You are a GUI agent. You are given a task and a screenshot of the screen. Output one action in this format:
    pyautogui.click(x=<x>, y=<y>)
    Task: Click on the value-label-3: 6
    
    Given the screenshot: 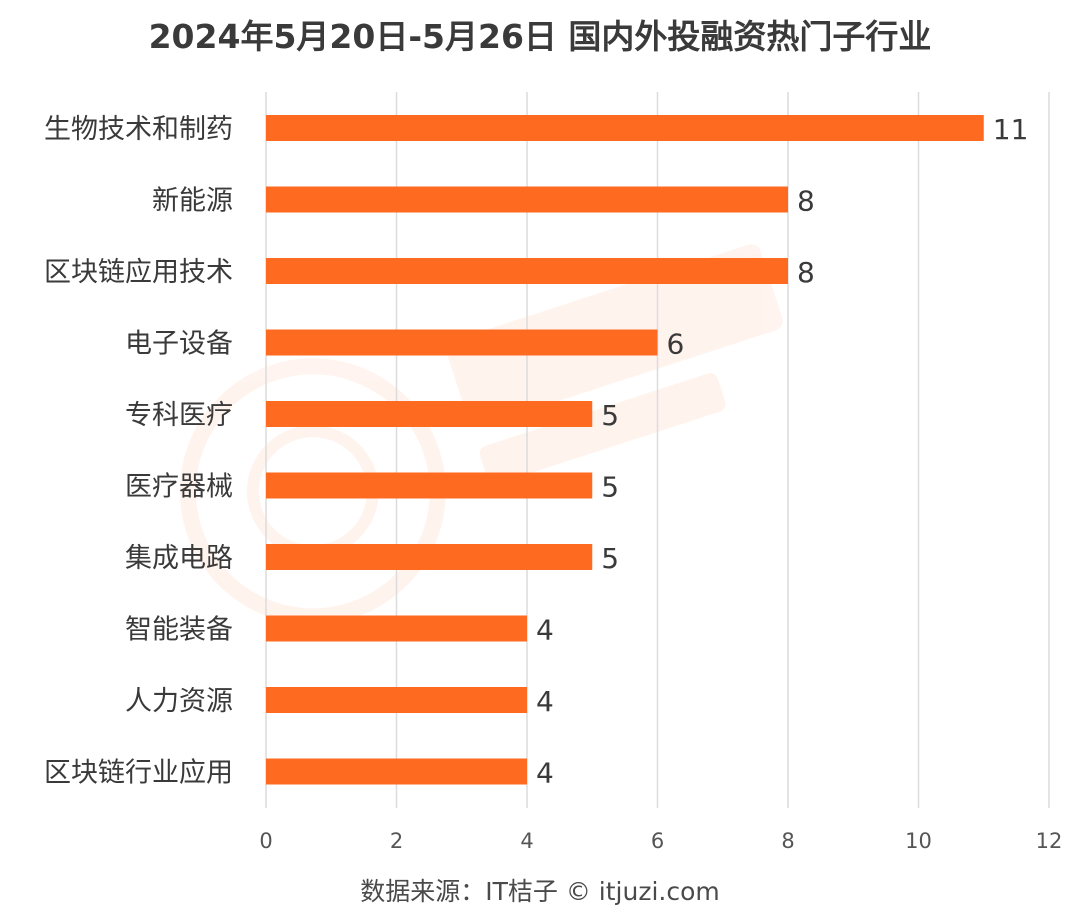 What is the action you would take?
    pyautogui.click(x=676, y=344)
    